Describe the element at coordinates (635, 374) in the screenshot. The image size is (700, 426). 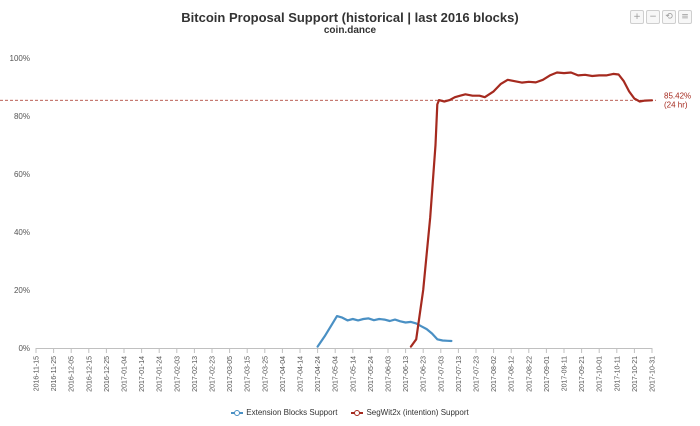
I see `x-tick-label: 2017-10-21` at that location.